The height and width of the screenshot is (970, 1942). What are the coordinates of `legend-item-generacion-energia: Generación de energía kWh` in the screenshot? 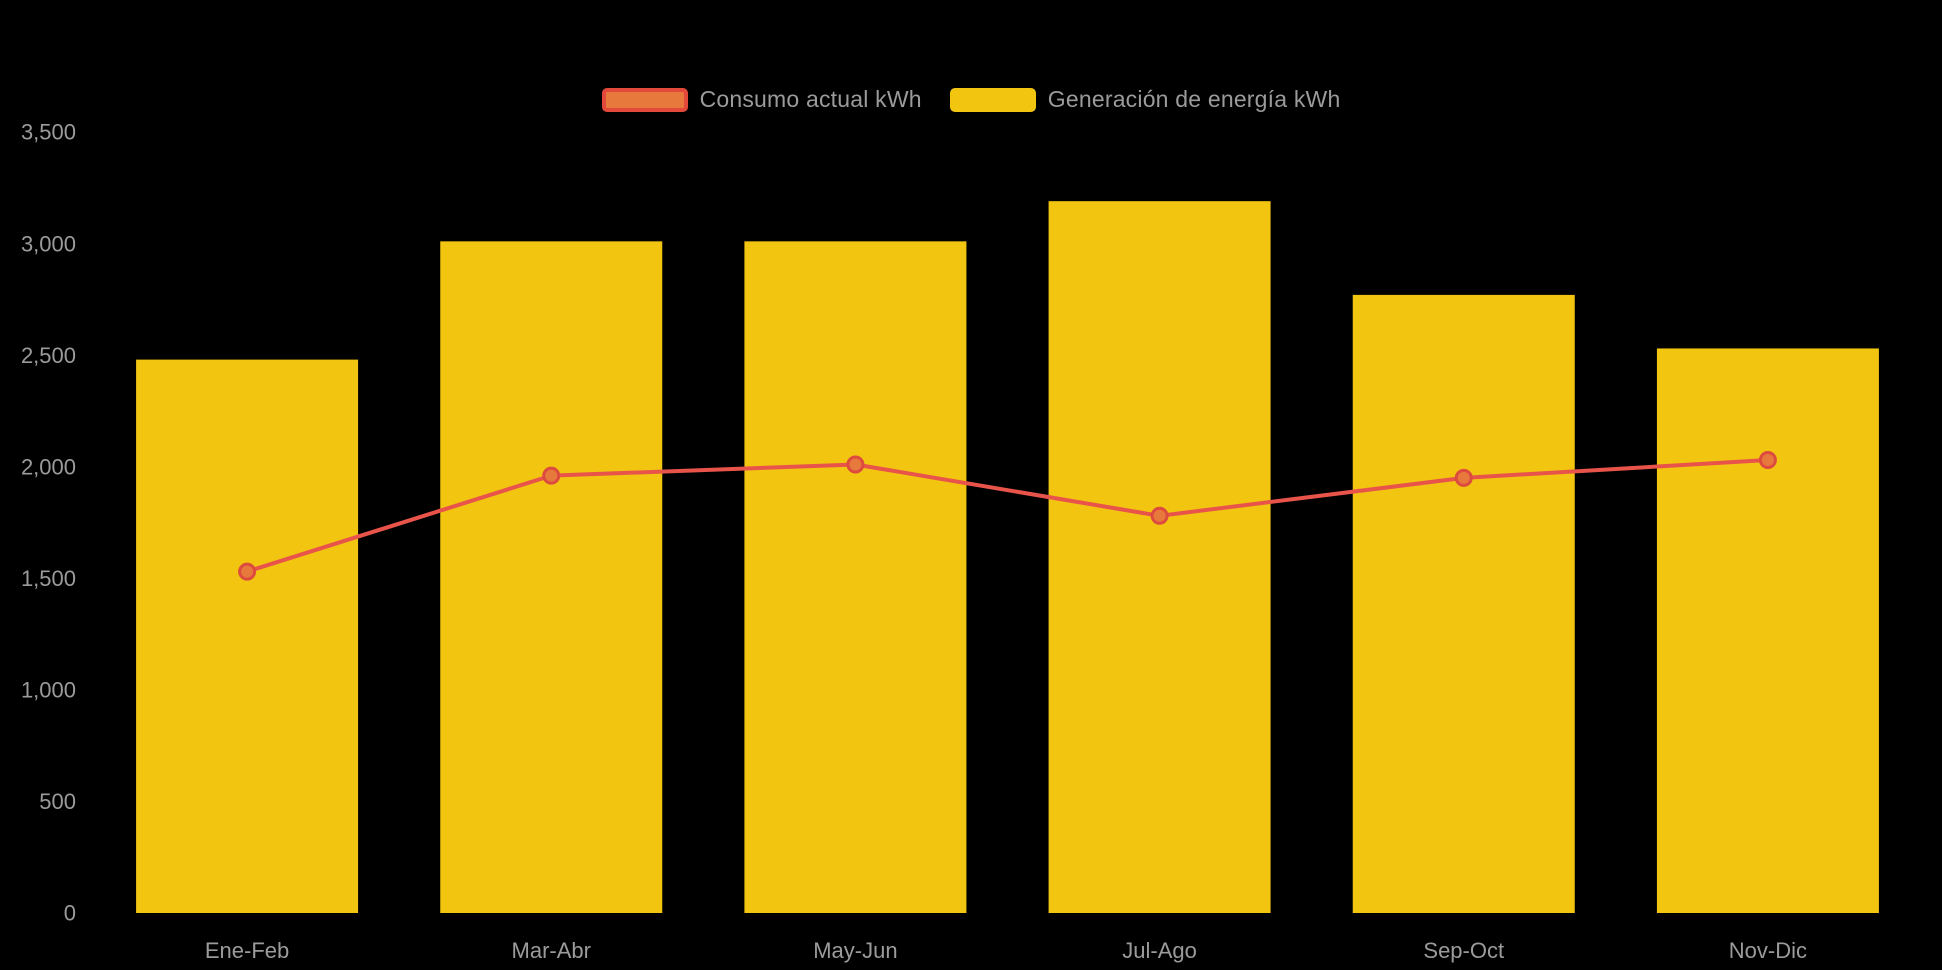 It's located at (1145, 99).